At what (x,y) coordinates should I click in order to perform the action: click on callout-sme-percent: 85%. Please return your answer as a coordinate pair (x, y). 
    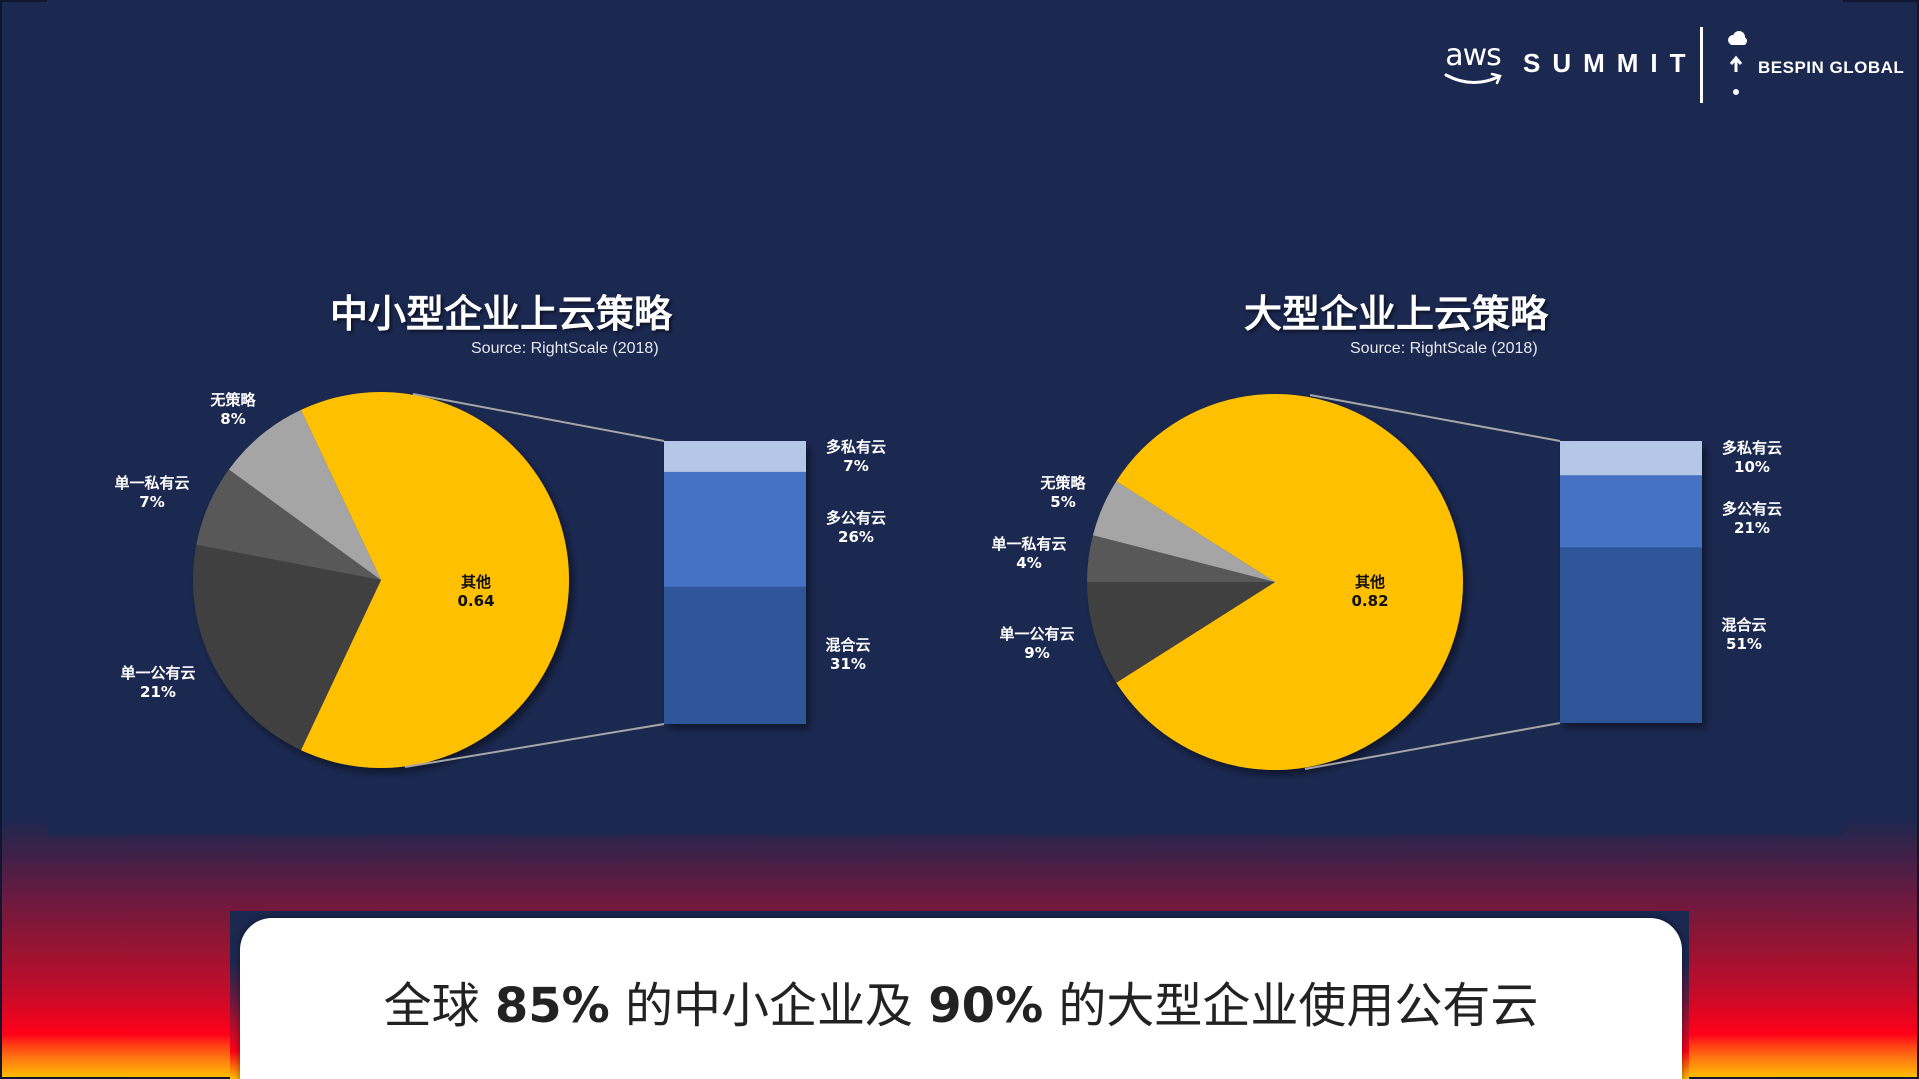
    Looking at the image, I should click on (552, 1006).